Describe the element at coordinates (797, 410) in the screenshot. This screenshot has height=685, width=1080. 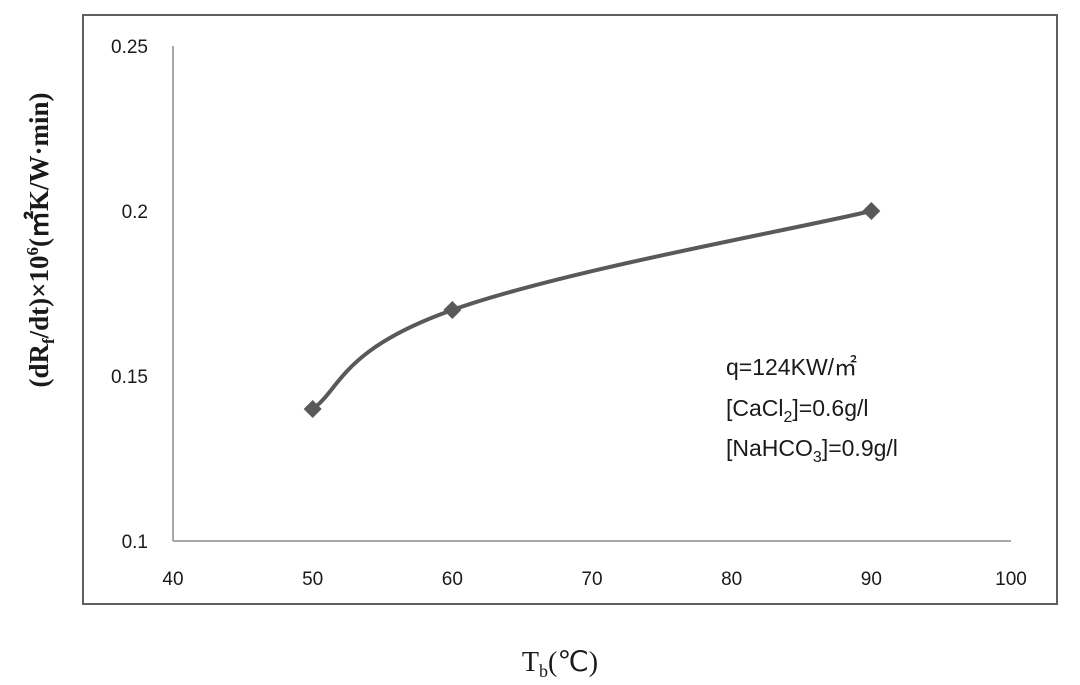
I see `annotation-cacl2: [CaCl2]=0.6g/l` at that location.